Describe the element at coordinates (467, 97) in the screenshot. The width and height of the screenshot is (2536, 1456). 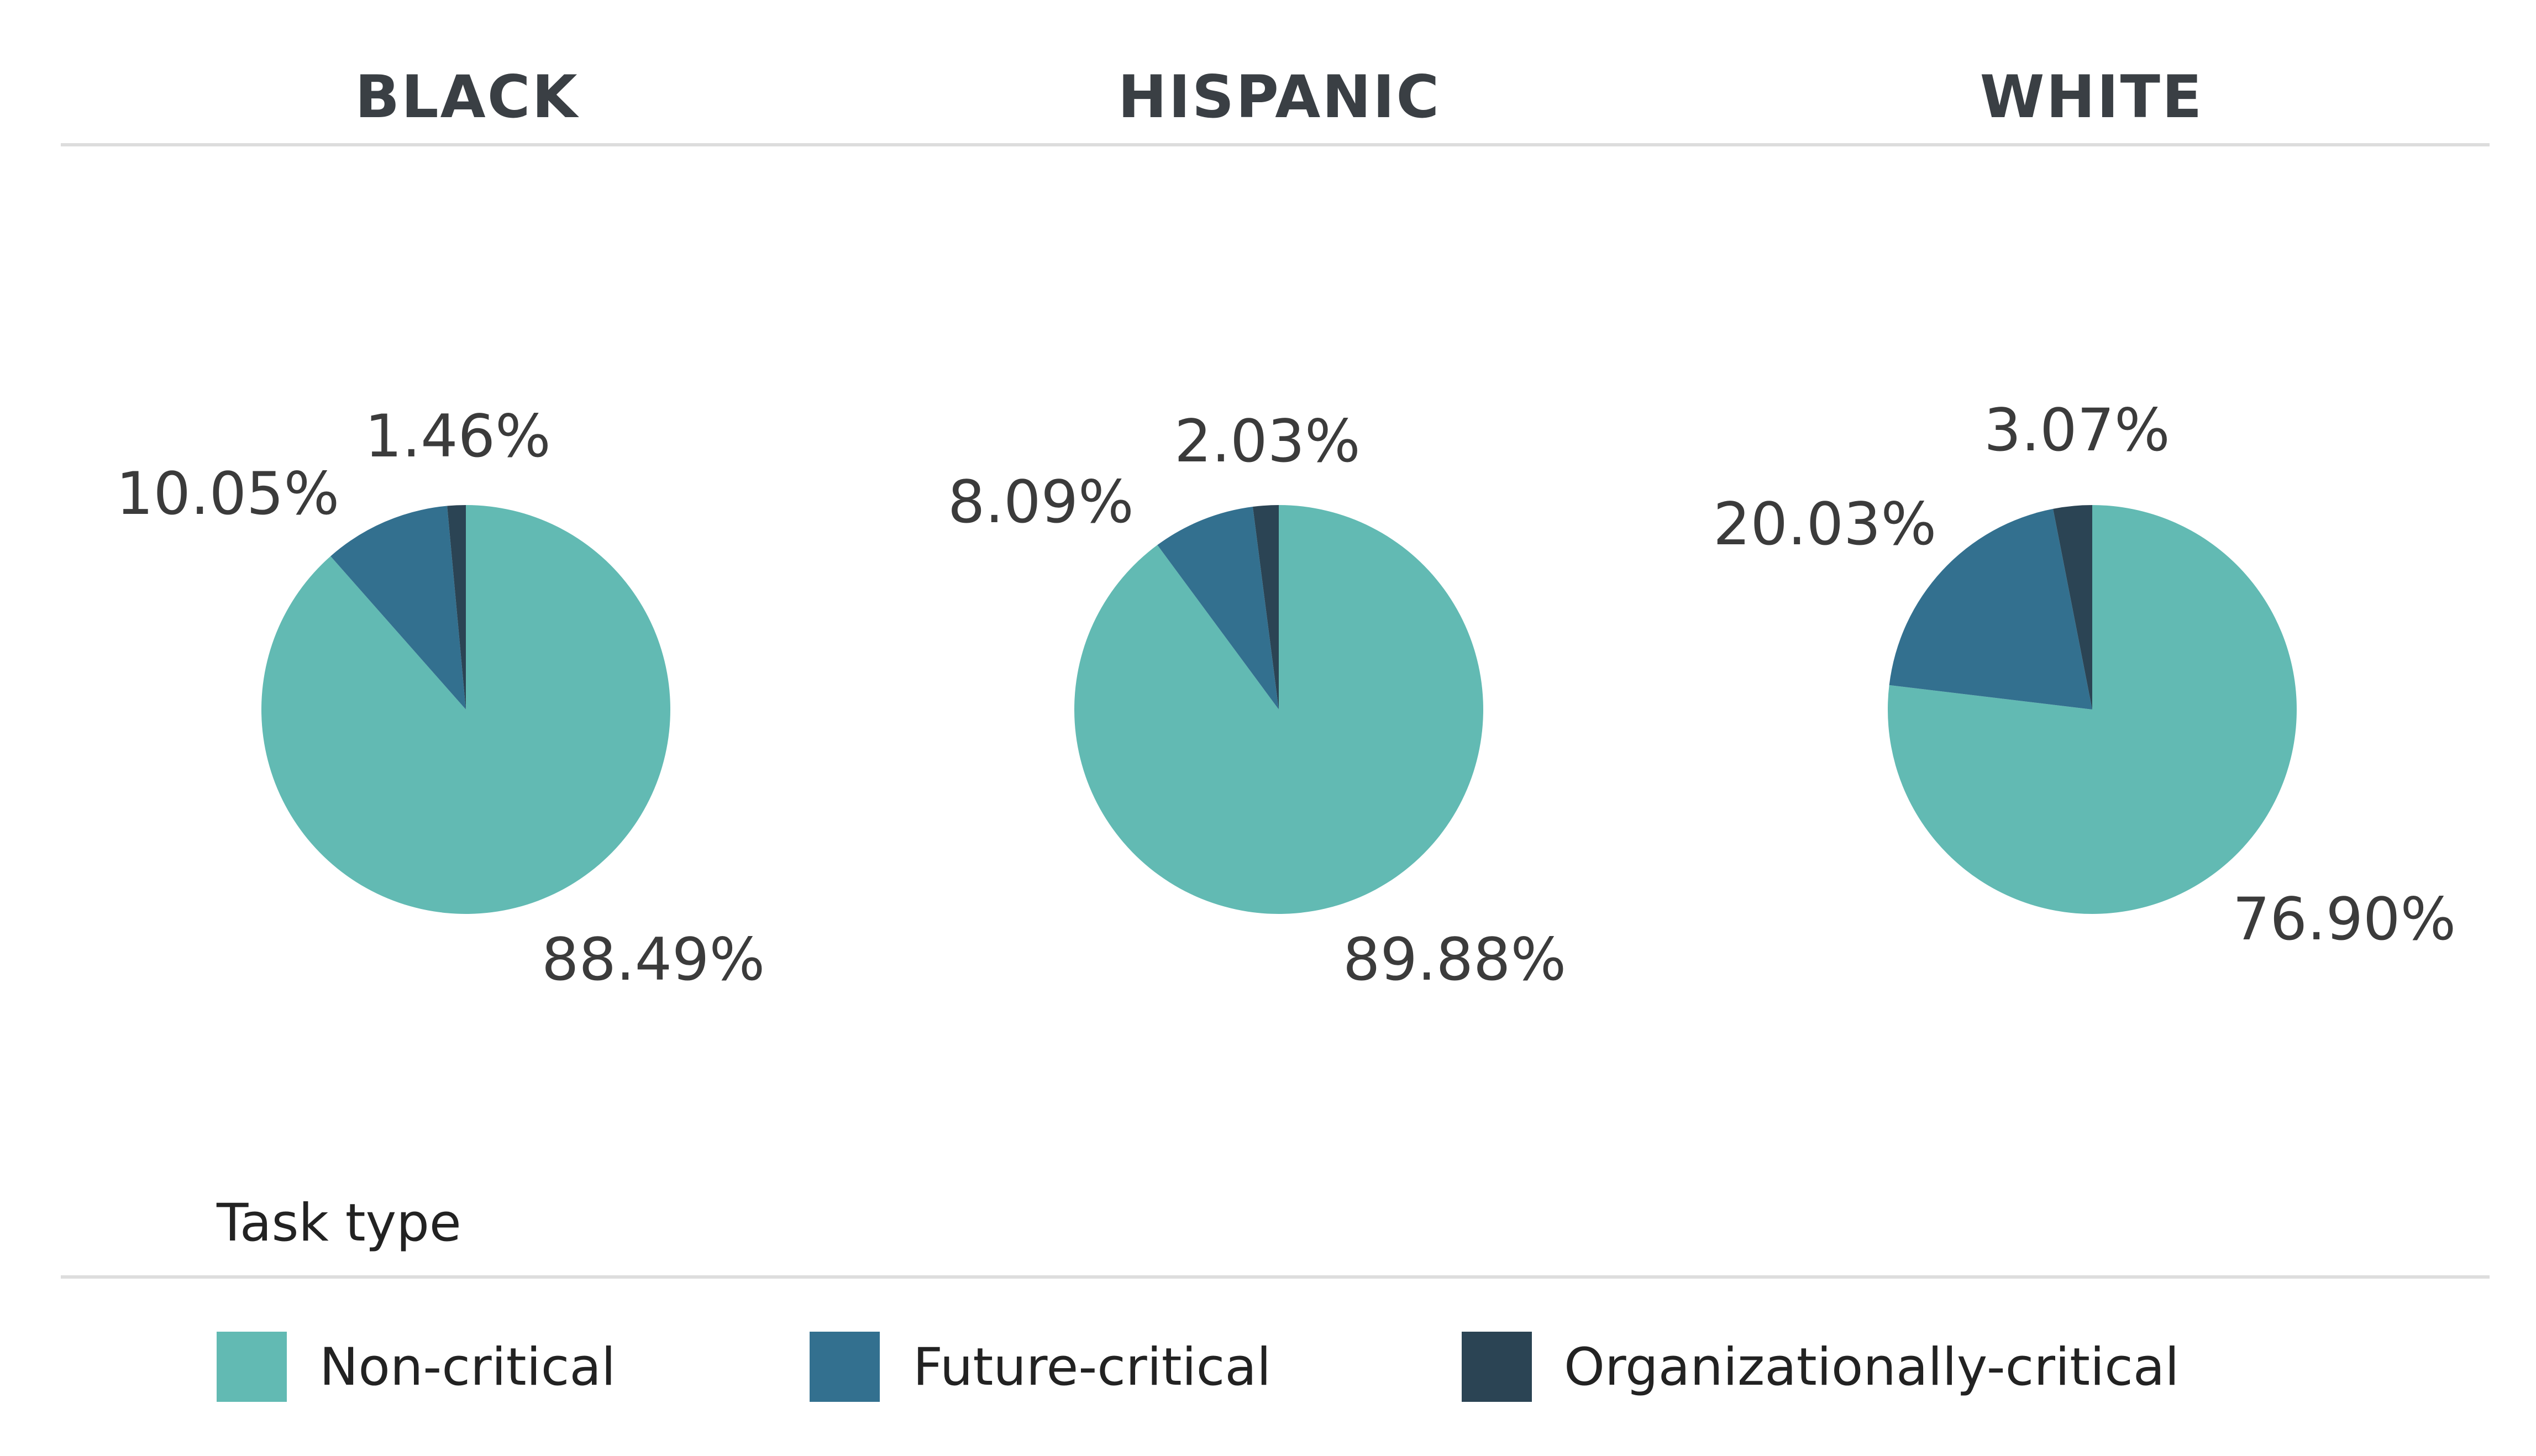
I see `panel-title-black: BLACK` at that location.